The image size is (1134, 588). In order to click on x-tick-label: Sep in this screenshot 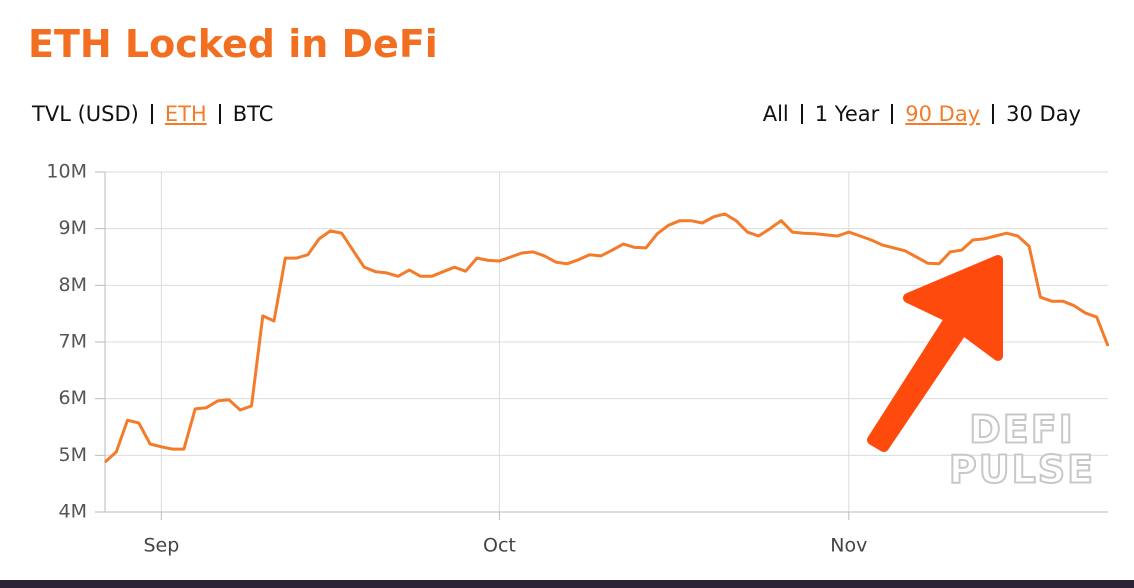, I will do `click(161, 546)`.